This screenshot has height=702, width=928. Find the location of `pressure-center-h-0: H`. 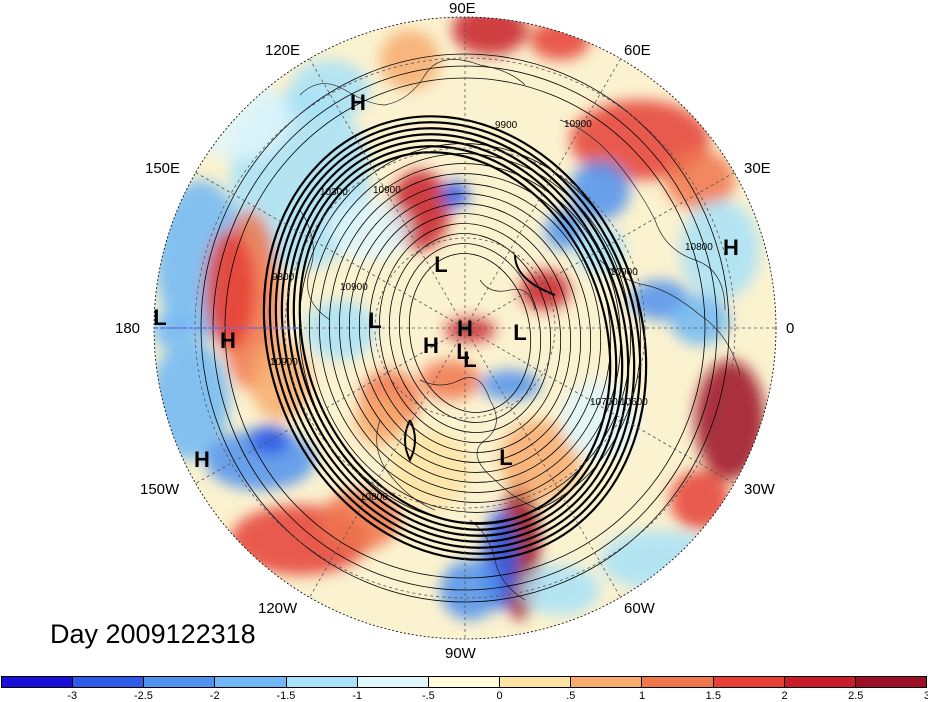

pressure-center-h-0: H is located at coordinates (358, 102).